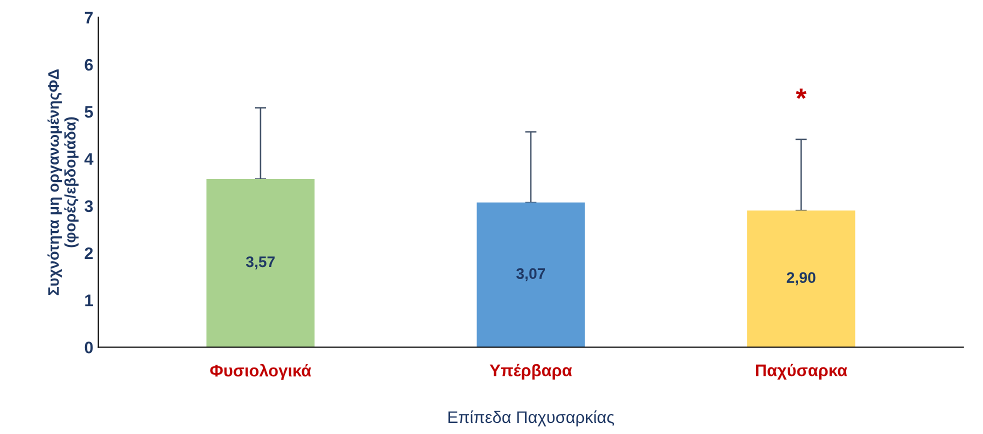 The height and width of the screenshot is (434, 983). What do you see at coordinates (88, 348) in the screenshot?
I see `y-tick-label: 0` at bounding box center [88, 348].